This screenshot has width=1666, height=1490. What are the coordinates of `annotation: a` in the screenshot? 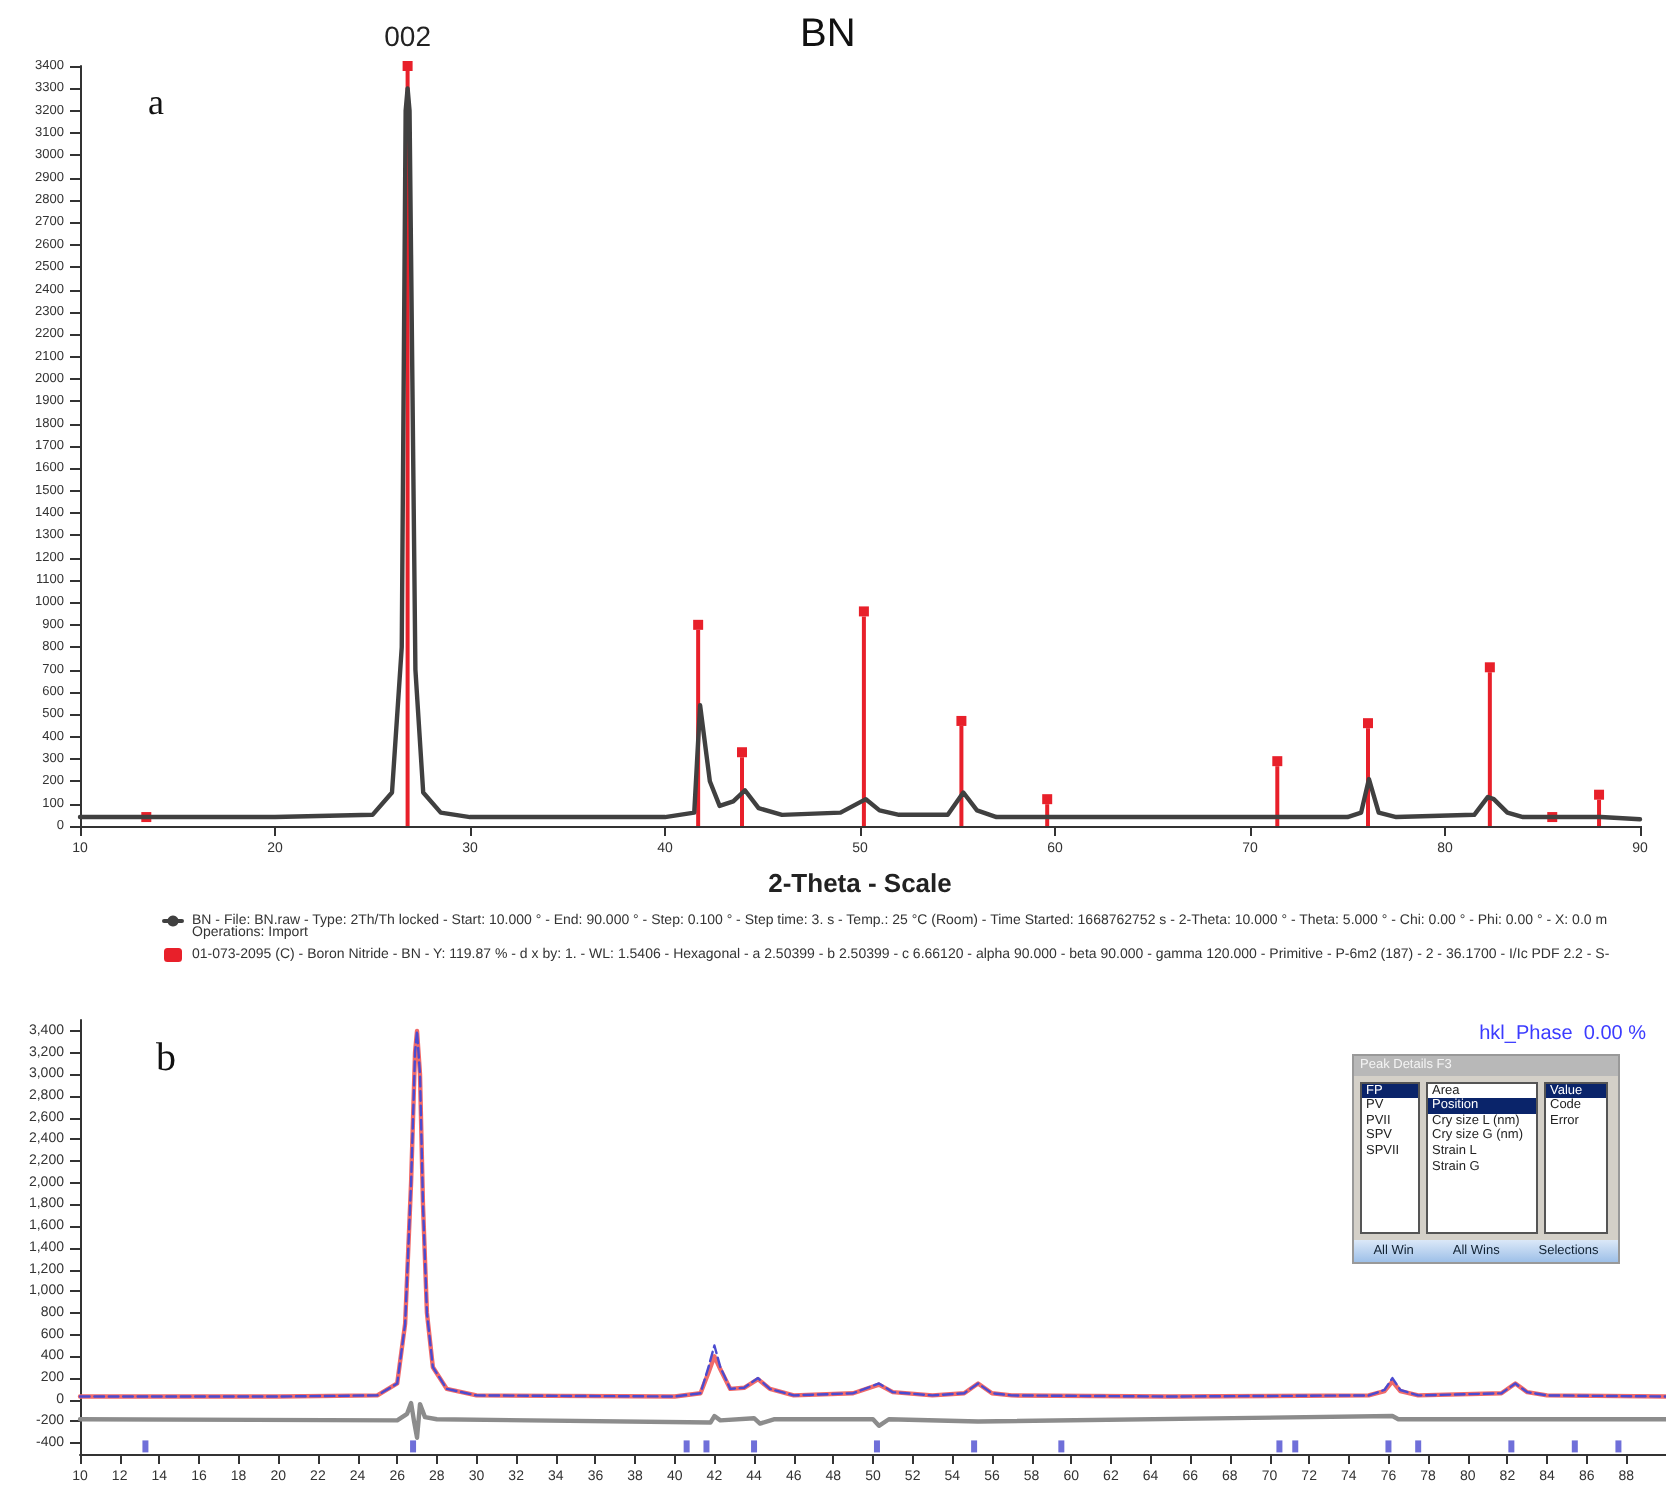 It's located at (156, 102).